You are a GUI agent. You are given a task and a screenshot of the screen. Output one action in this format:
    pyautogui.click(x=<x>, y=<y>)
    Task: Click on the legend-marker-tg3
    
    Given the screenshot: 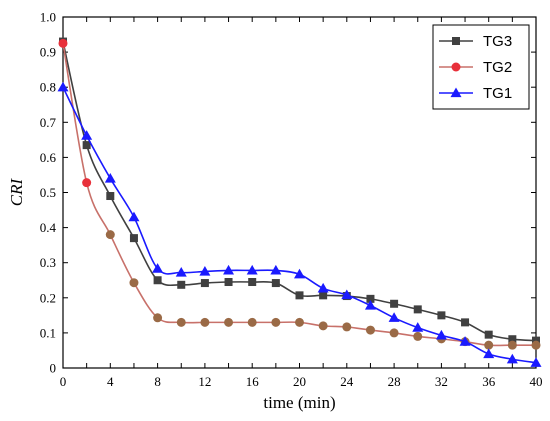 What is the action you would take?
    pyautogui.click(x=456, y=41)
    